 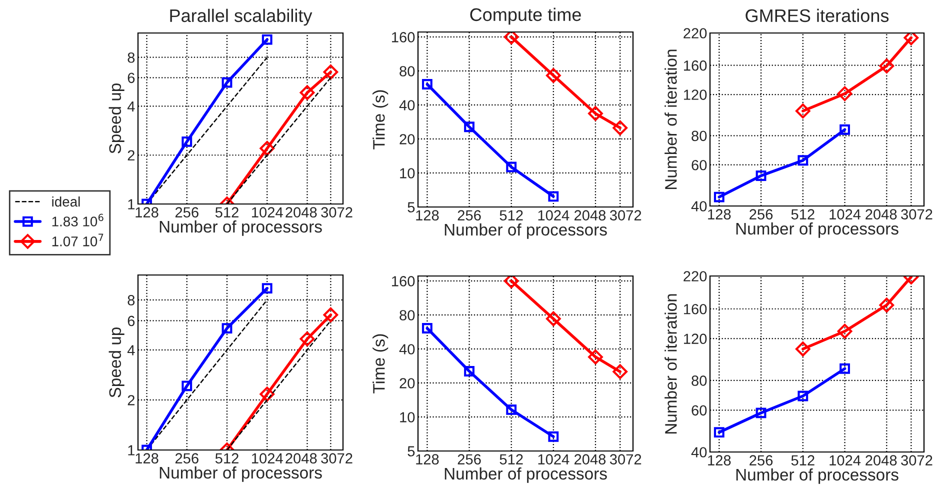 What do you see at coordinates (817, 15) in the screenshot?
I see `chart-title: GMRES iterations` at bounding box center [817, 15].